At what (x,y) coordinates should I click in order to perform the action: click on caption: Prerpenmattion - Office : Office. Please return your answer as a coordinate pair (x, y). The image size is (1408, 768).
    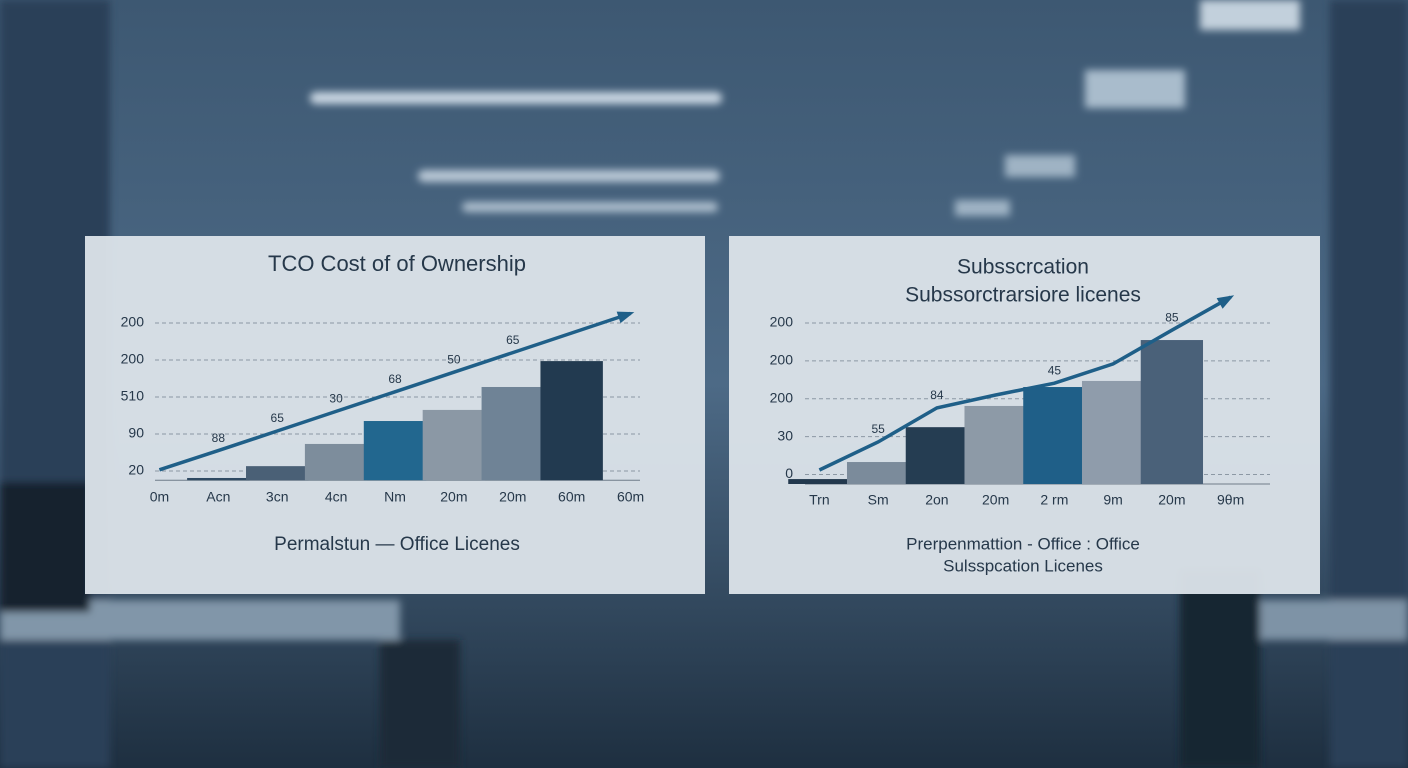
    Looking at the image, I should click on (1023, 543).